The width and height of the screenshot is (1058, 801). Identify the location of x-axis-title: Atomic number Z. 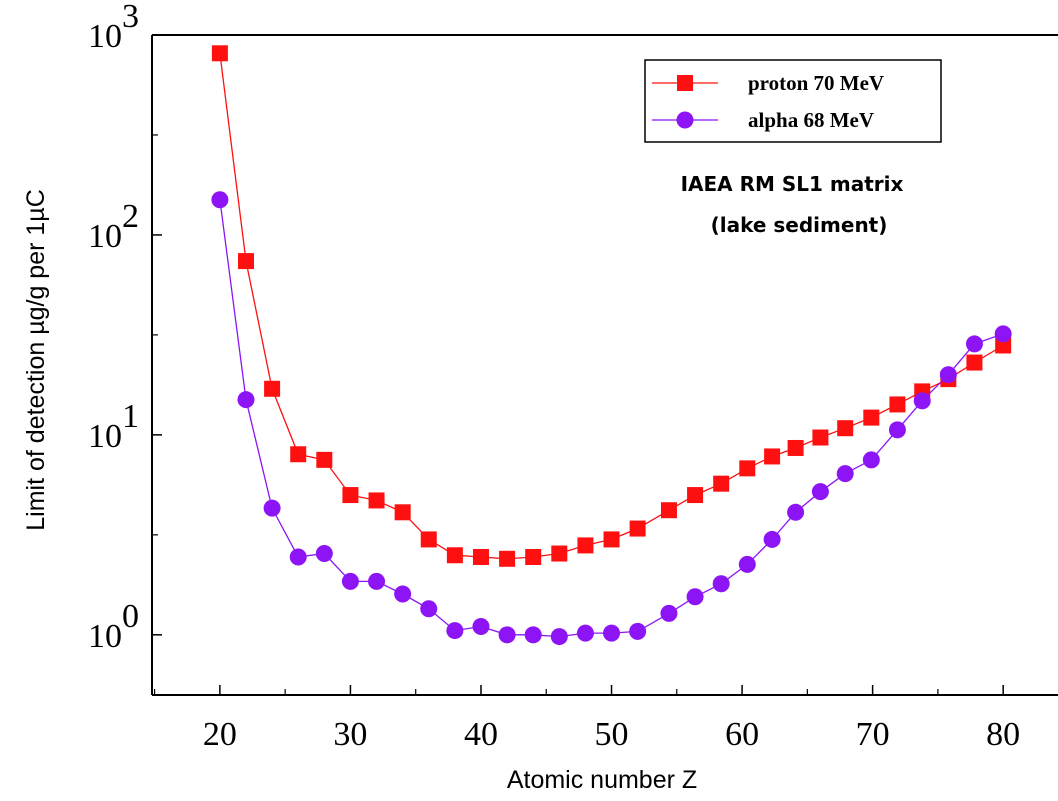
(602, 780).